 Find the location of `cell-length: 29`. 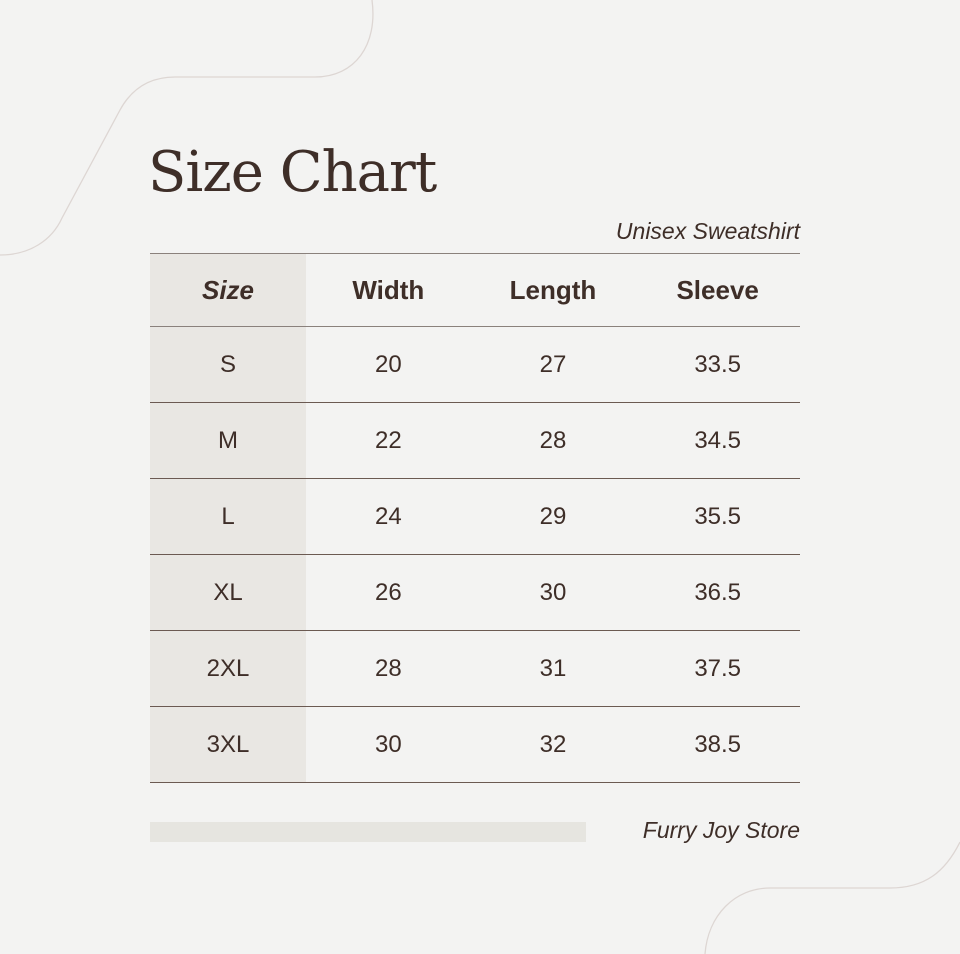

cell-length: 29 is located at coordinates (553, 516).